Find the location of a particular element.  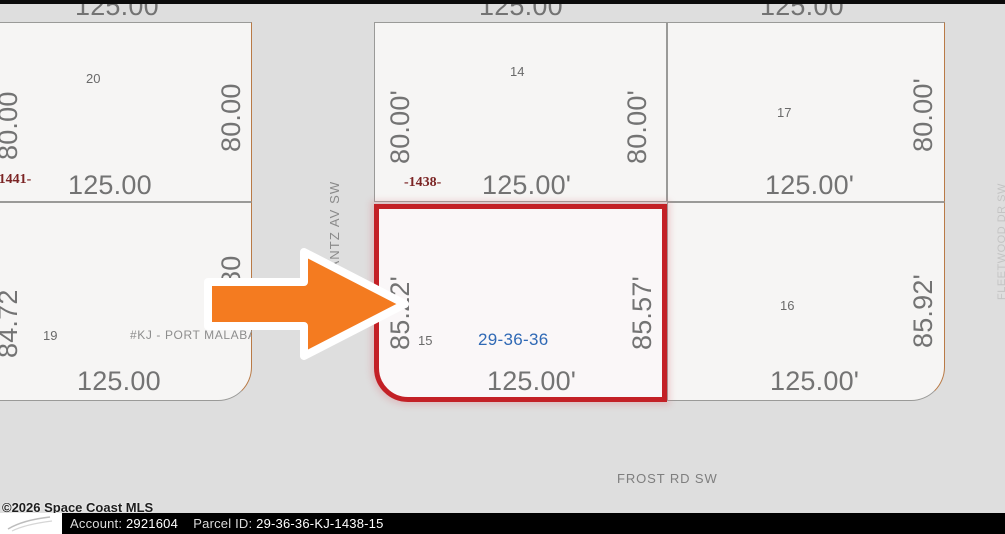

dim-lot20-left: 80.00 is located at coordinates (11, 125).